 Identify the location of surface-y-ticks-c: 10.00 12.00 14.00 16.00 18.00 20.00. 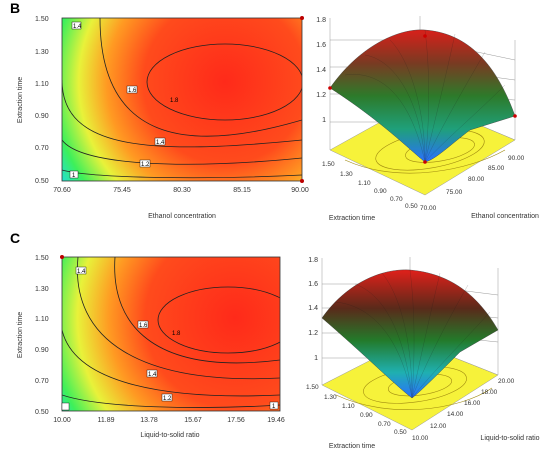
(463, 410).